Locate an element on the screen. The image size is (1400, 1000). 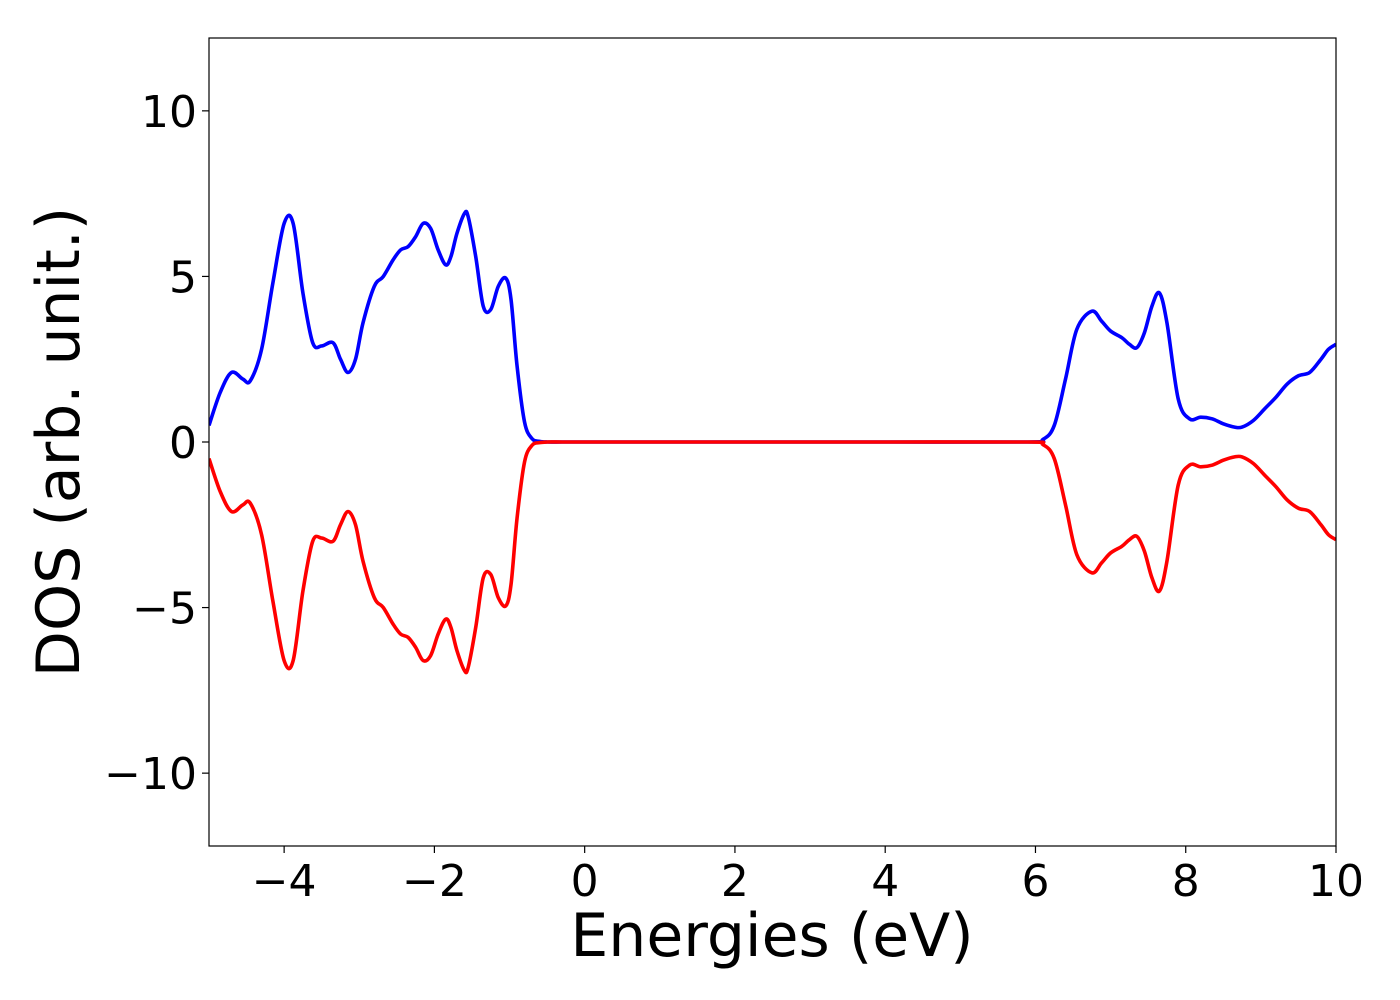
y-axis-ticks: −10 −5 0 5 10 is located at coordinates (156, 443).